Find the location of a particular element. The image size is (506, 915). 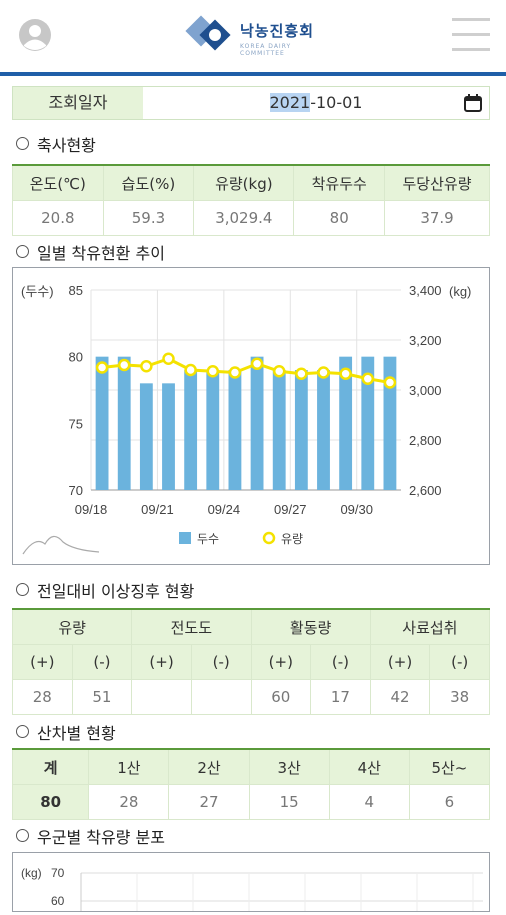

logo-subtext: KOREA DAIRY COMMITTEE is located at coordinates (266, 50).